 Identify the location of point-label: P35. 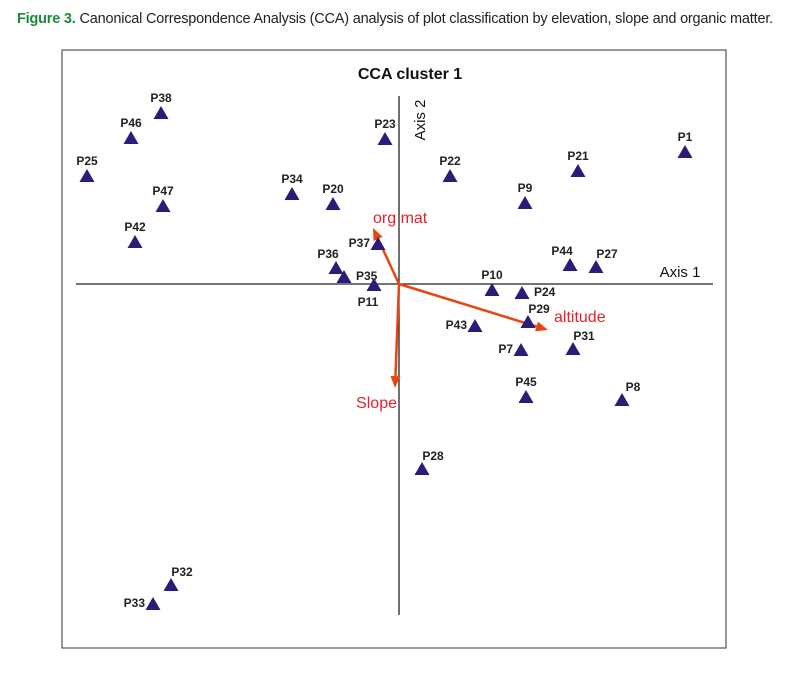
(367, 276).